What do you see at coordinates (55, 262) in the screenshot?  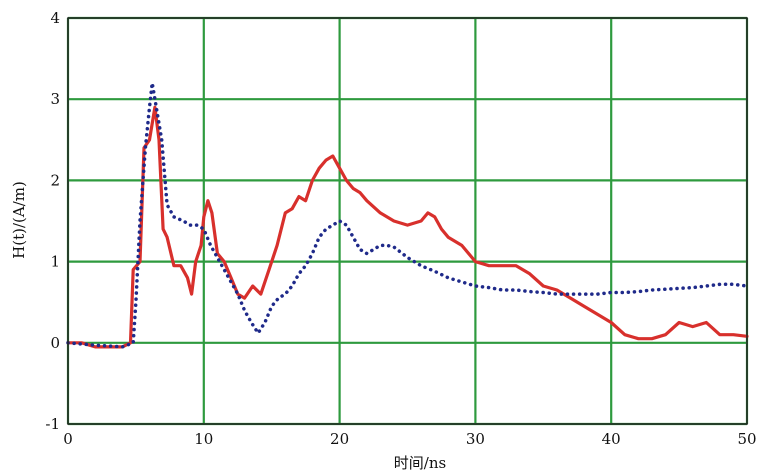 I see `y-tick-label: 1` at bounding box center [55, 262].